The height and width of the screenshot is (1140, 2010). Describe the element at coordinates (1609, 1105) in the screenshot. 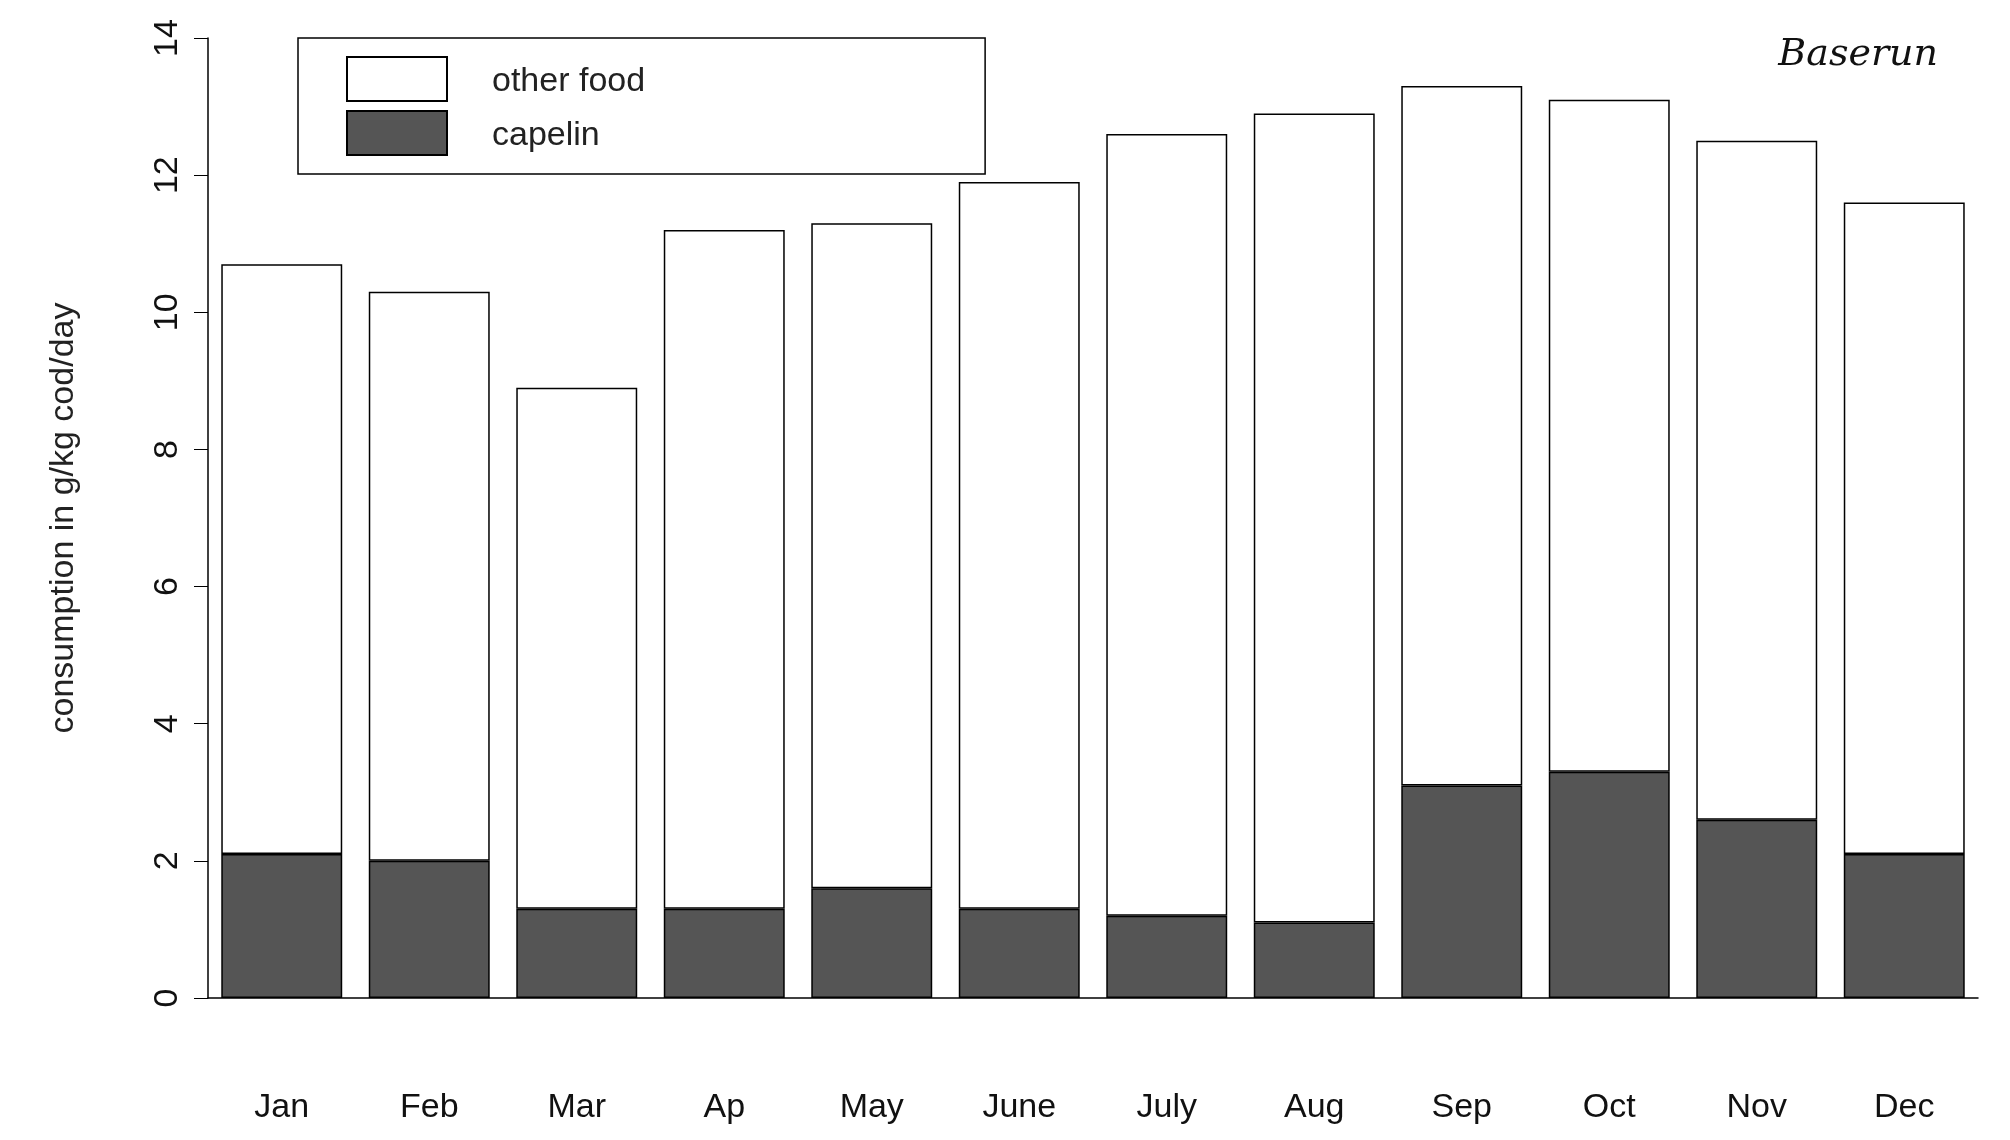

I see `x-tick-label: Oct` at that location.